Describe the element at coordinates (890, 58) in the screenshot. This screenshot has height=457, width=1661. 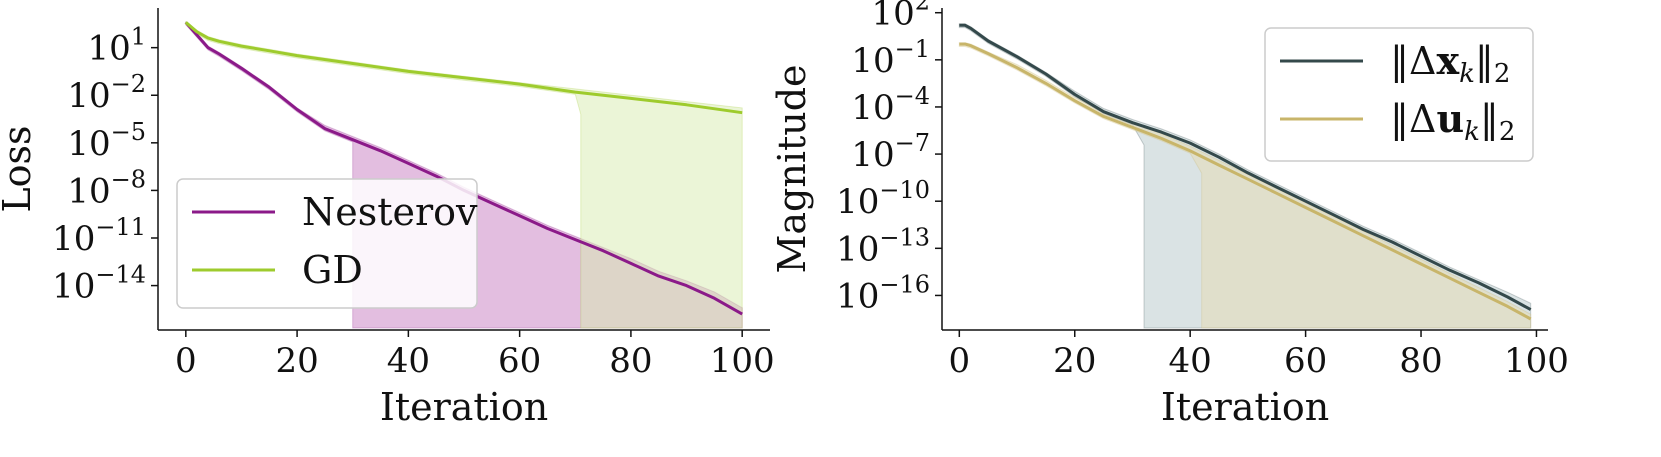
I see `y-tick-label: 10⁻¹` at that location.